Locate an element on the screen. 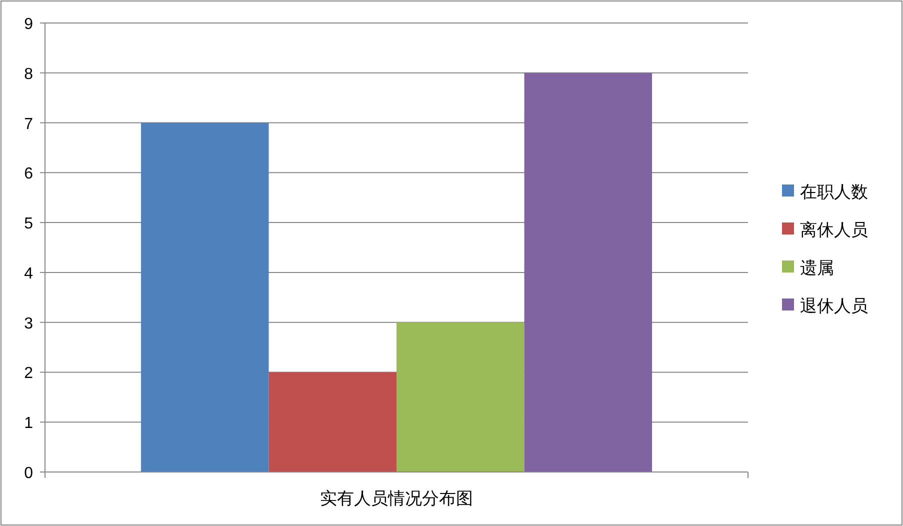  x-tick-label: 实有人员情况分布图 is located at coordinates (396, 498).